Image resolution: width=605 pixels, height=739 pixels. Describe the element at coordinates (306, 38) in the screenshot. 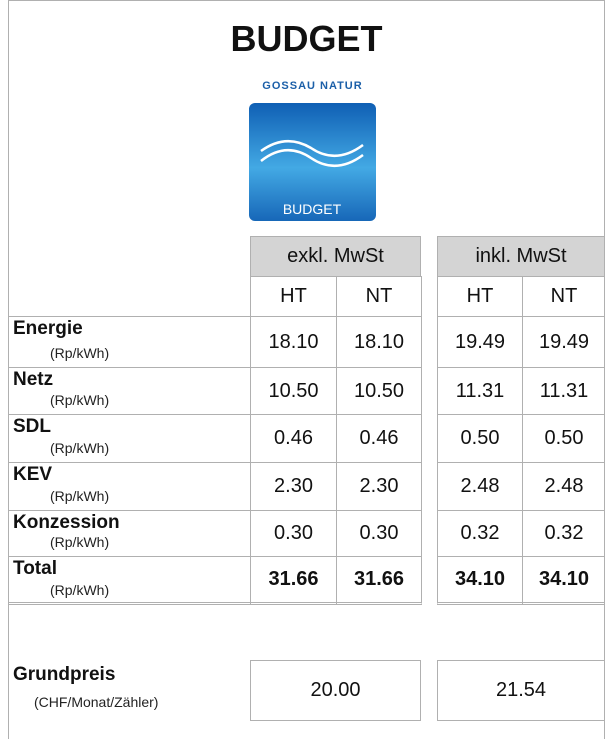

I see `title: BUDGET` at that location.